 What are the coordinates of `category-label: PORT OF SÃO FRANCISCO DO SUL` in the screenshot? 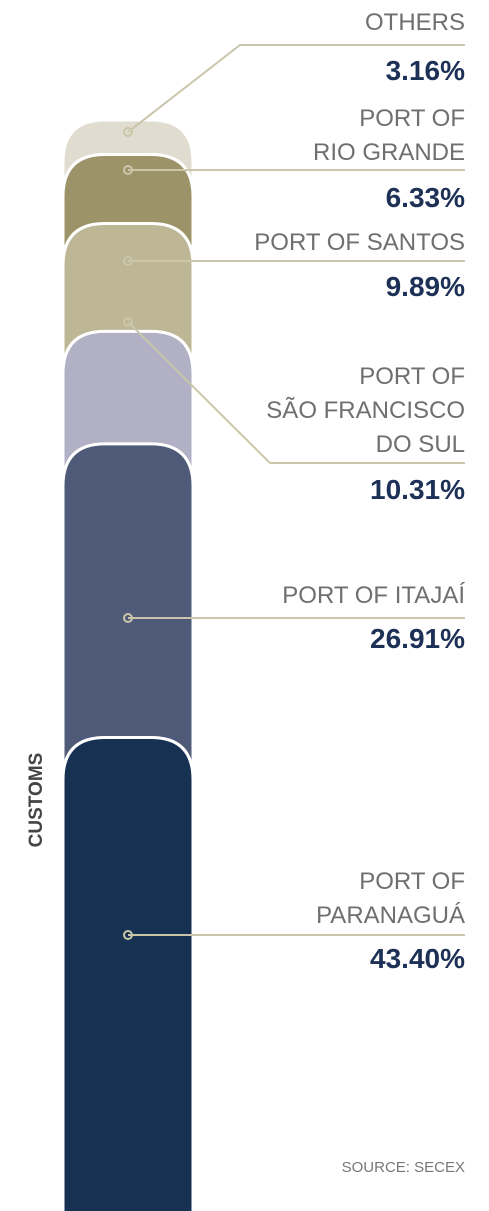 It's located at (365, 410).